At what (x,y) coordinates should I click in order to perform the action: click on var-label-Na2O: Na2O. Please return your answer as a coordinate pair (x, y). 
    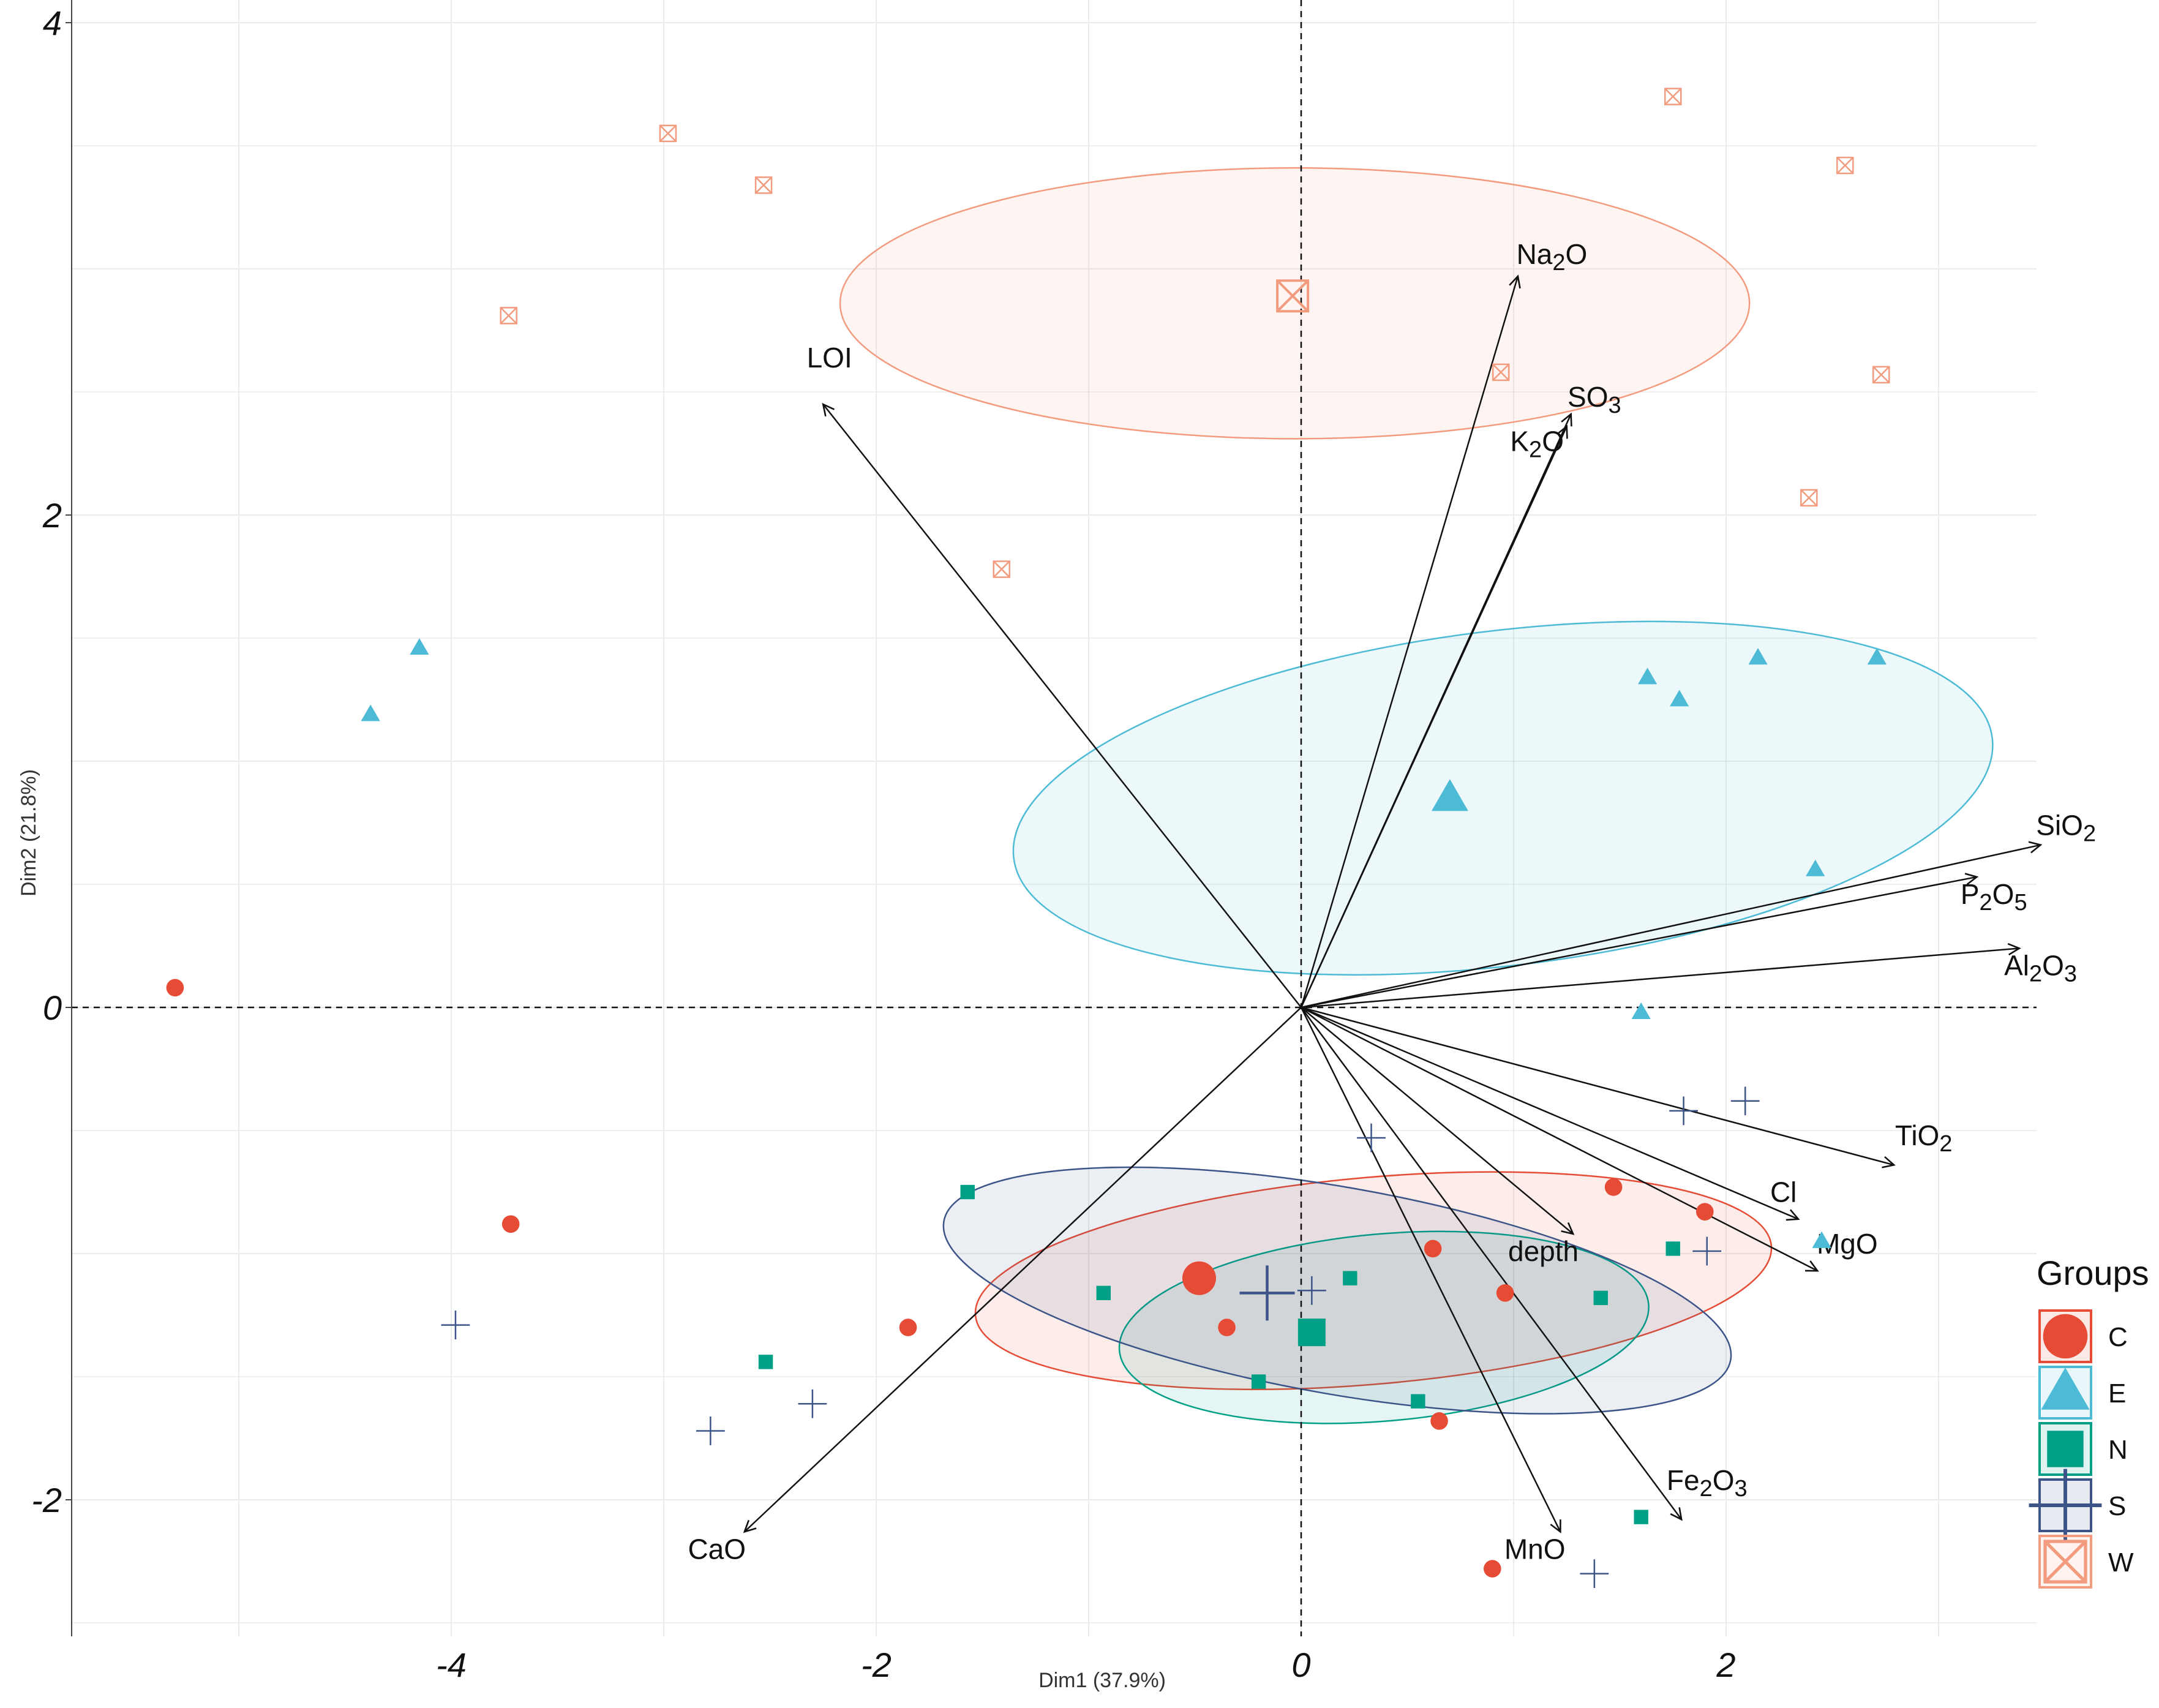
    Looking at the image, I should click on (1553, 257).